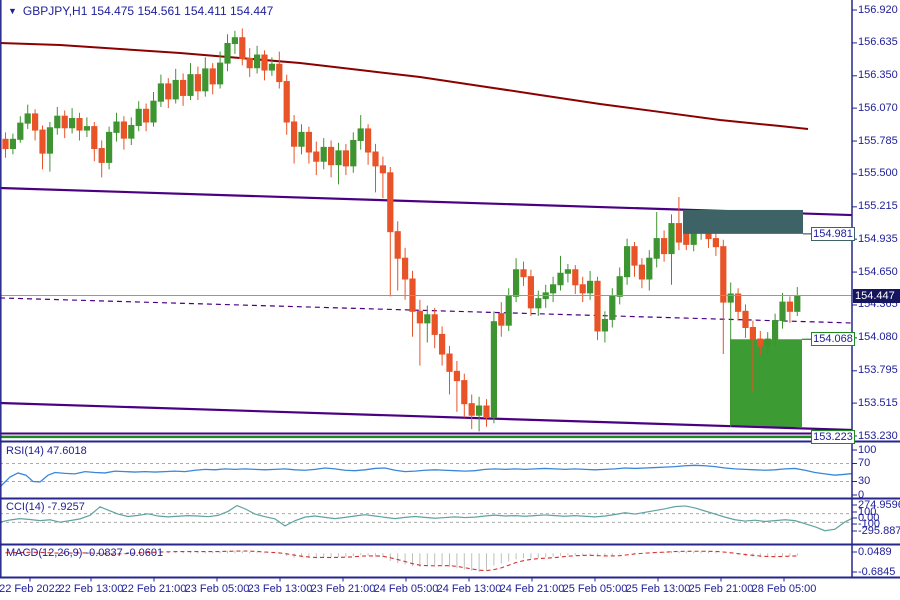 This screenshot has height=600, width=900. Describe the element at coordinates (426, 476) in the screenshot. I see `rsi-line` at that location.